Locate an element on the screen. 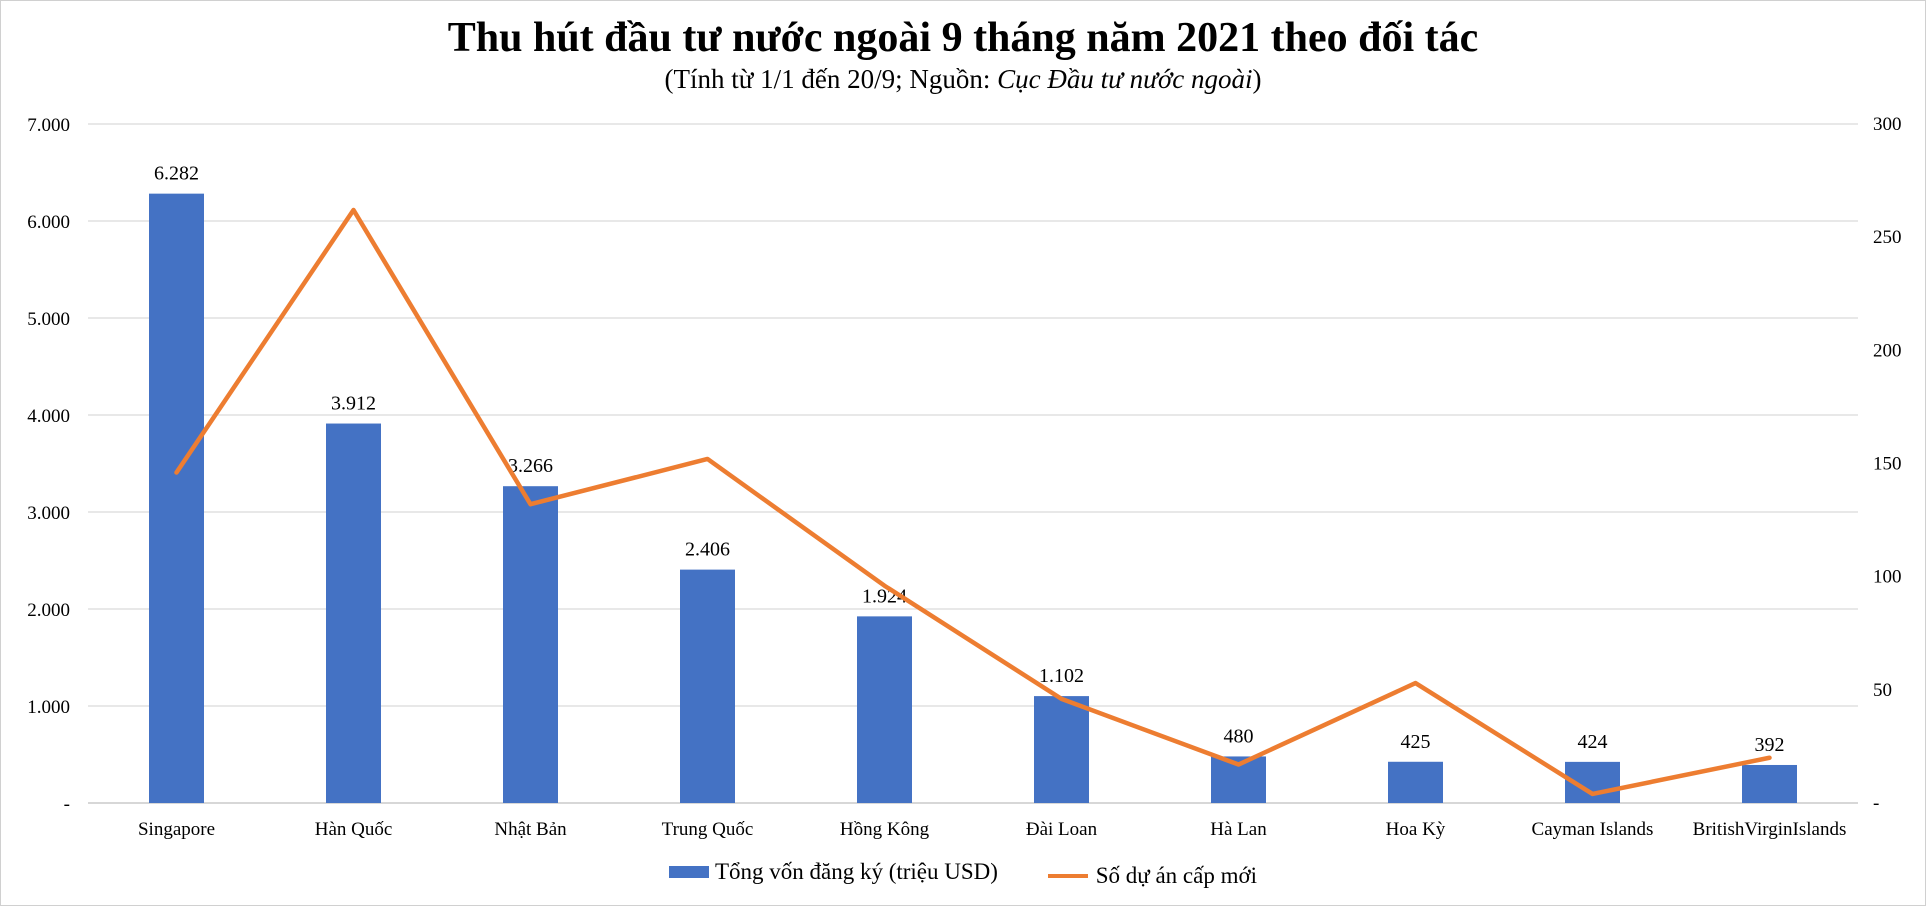 Image resolution: width=1926 pixels, height=906 pixels. legend-swatch-line is located at coordinates (1067, 876).